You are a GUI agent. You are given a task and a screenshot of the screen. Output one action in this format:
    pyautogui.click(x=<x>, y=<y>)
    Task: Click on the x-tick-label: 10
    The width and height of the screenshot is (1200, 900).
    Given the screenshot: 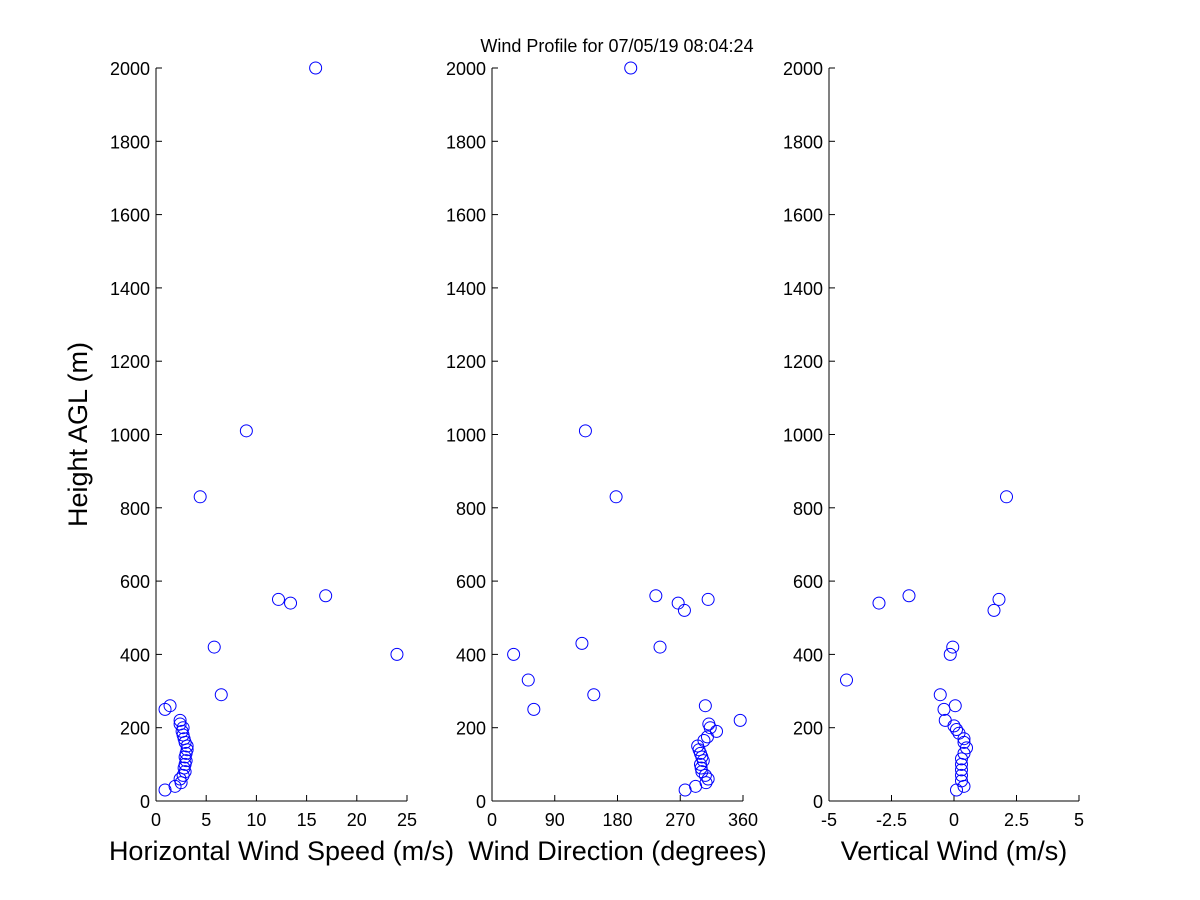 What is the action you would take?
    pyautogui.click(x=256, y=820)
    